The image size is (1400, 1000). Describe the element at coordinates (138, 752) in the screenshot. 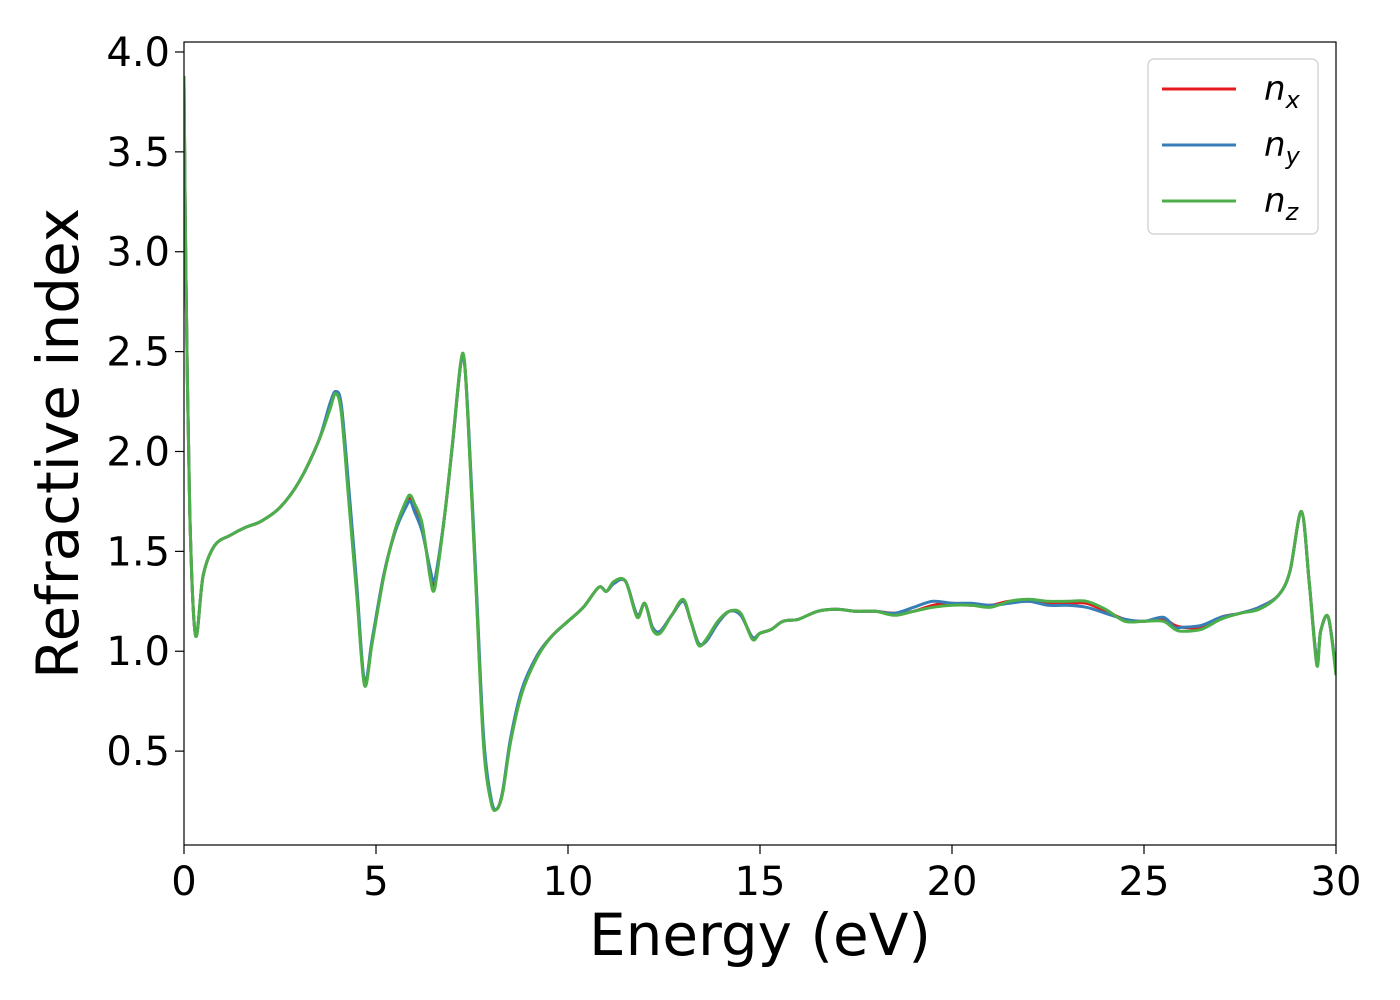

I see `y-tick-label: 0.5` at that location.